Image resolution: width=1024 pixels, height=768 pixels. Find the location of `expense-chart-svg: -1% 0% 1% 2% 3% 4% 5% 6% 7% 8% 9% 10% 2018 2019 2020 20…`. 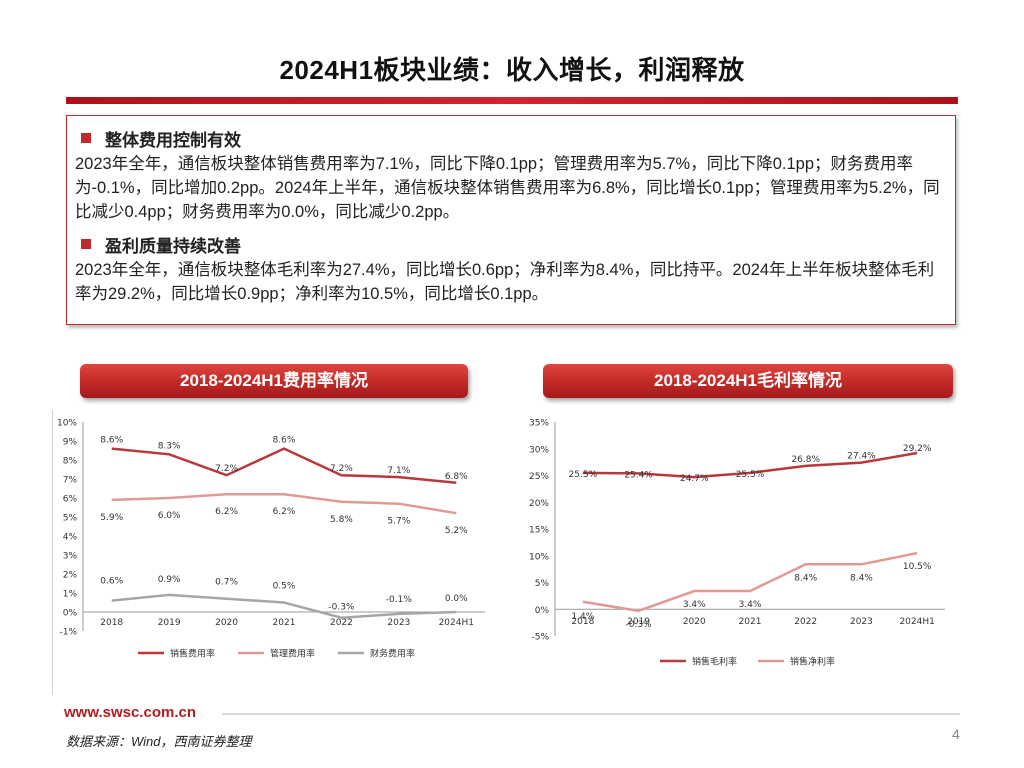

expense-chart-svg: -1% 0% 1% 2% 3% 4% 5% 6% 7% 8% 9% 10% 2018 2019 2020 20… is located at coordinates (271, 539).